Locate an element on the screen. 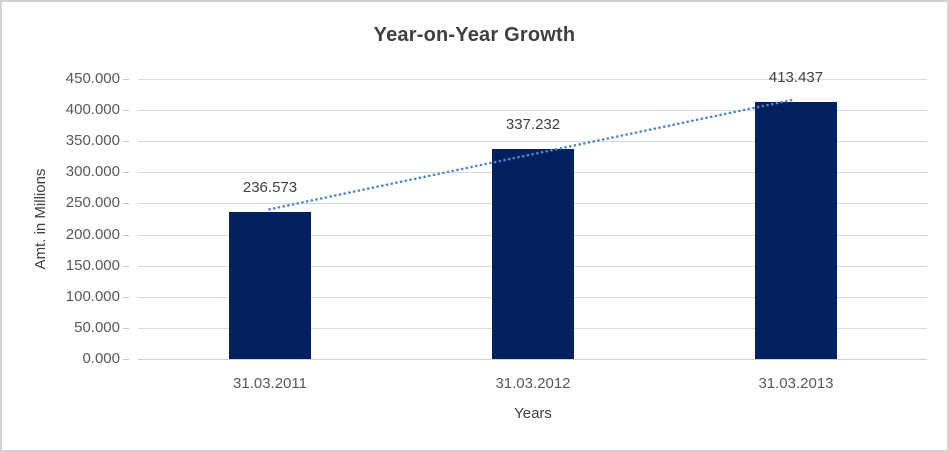 Image resolution: width=949 pixels, height=452 pixels. x-tick-label: 31.03.2011 is located at coordinates (270, 383).